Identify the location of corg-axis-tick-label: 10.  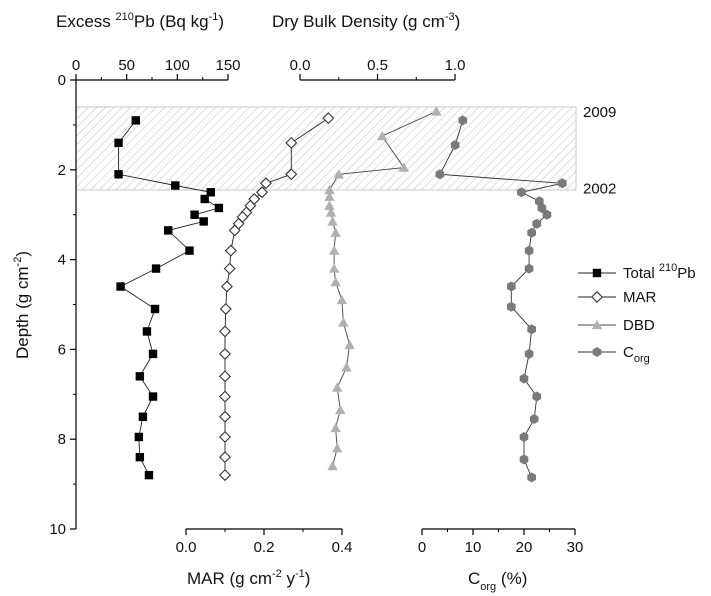
(473, 547).